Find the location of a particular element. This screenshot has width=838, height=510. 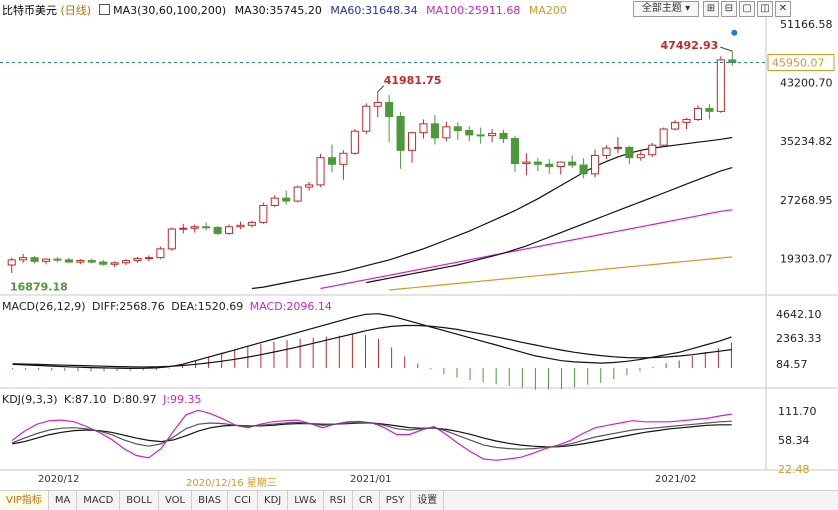

macd-tick-label: 84.57 is located at coordinates (792, 364).